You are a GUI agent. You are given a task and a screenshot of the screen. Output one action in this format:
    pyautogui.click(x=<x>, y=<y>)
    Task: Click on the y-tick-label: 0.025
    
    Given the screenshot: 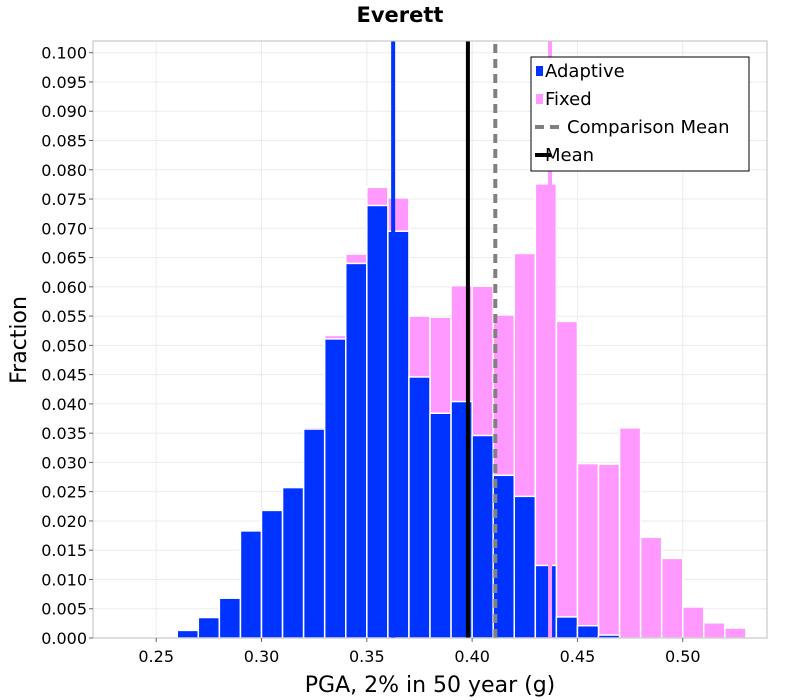 What is the action you would take?
    pyautogui.click(x=64, y=492)
    